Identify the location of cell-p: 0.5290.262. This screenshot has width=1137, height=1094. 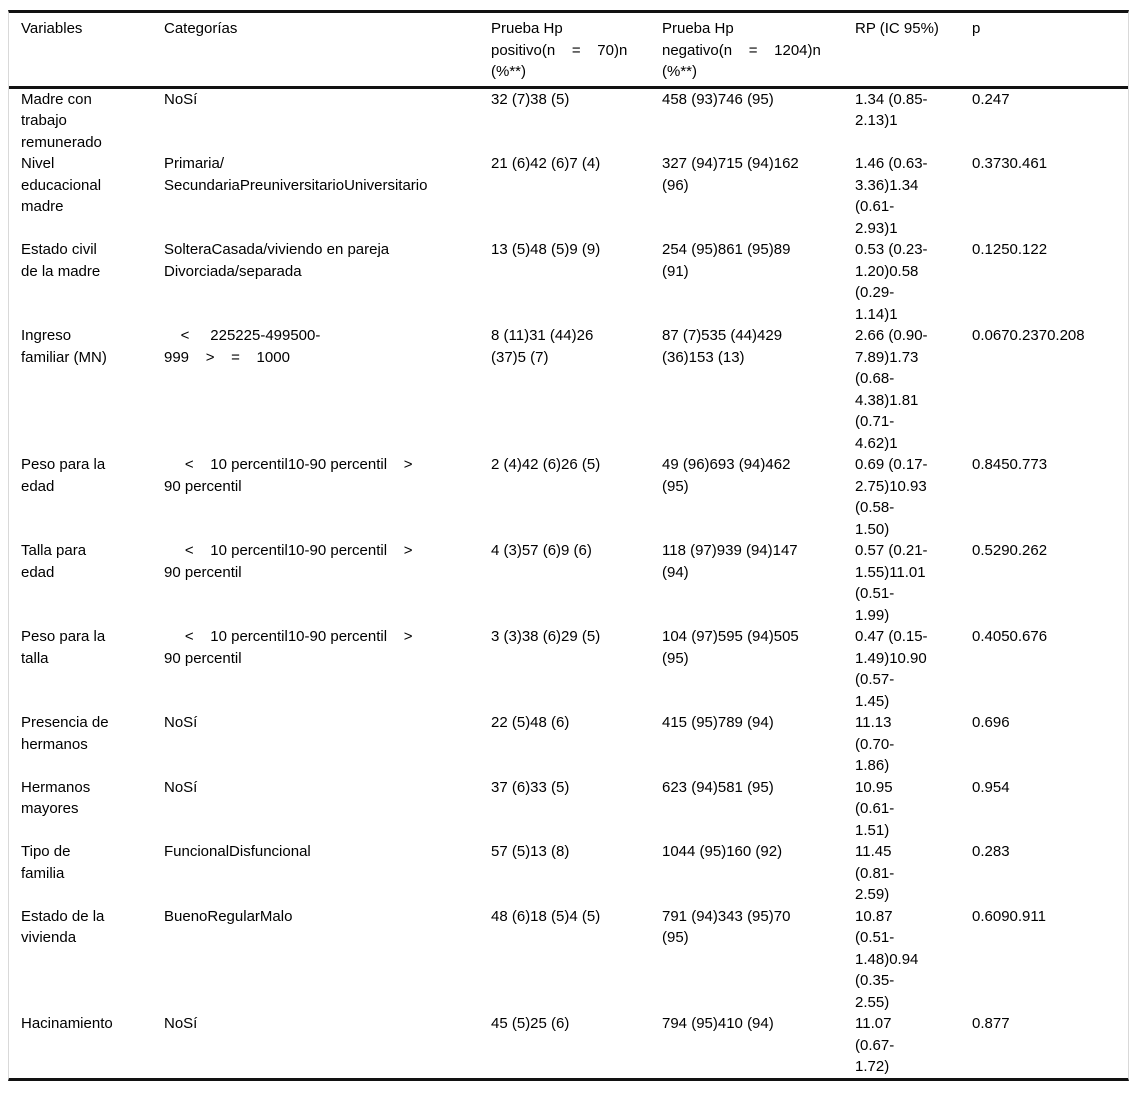
(1010, 550).